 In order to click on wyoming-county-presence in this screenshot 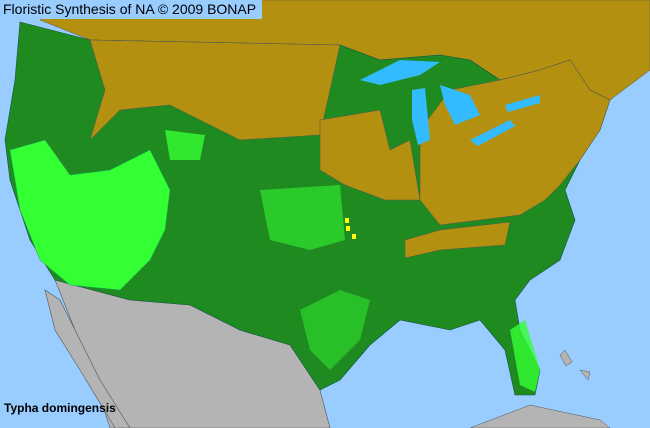, I will do `click(185, 145)`.